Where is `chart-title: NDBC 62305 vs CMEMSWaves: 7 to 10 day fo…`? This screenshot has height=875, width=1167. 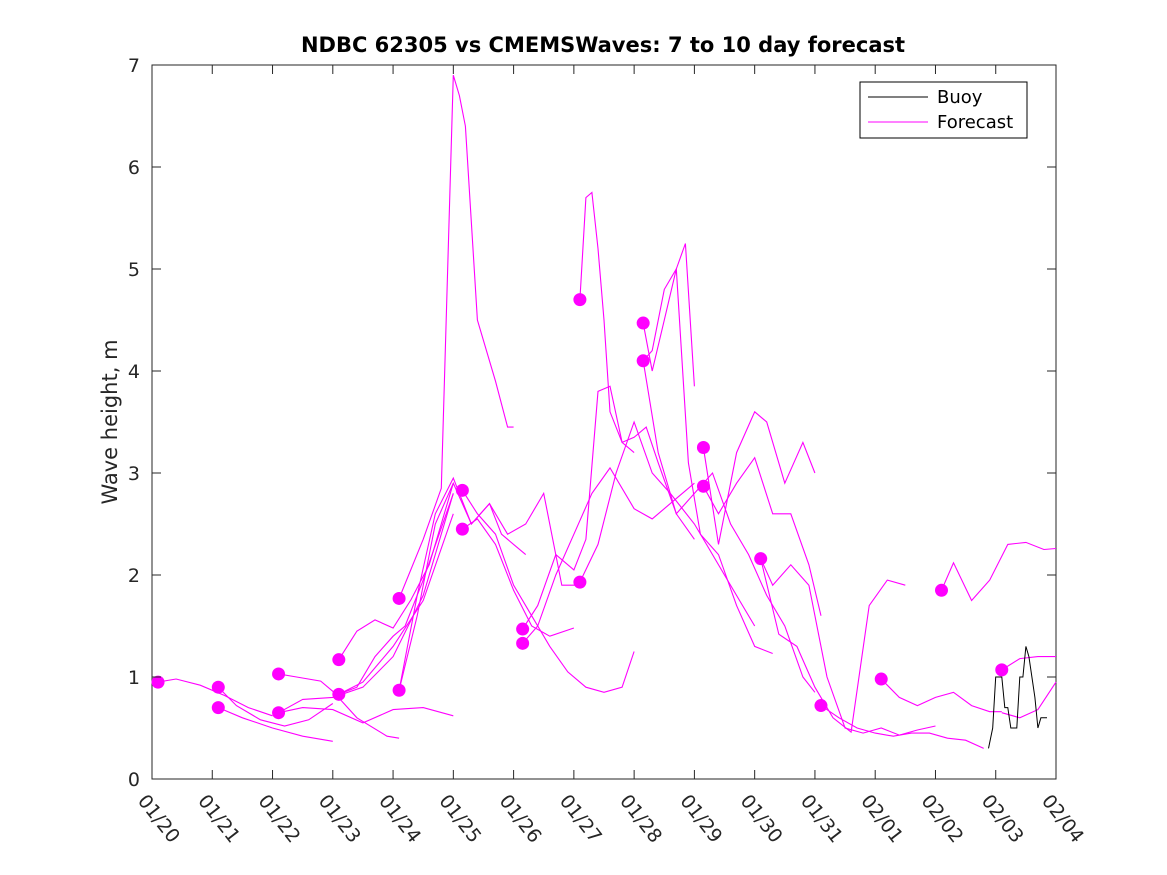
chart-title: NDBC 62305 vs CMEMSWaves: 7 to 10 day fo… is located at coordinates (603, 45).